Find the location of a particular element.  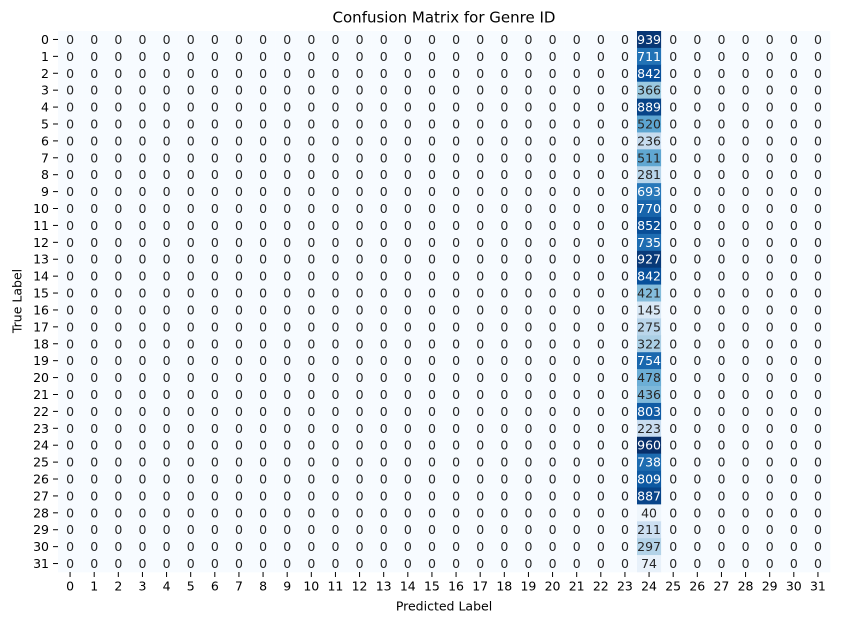

y-axis-label: True Label is located at coordinates (17, 301).